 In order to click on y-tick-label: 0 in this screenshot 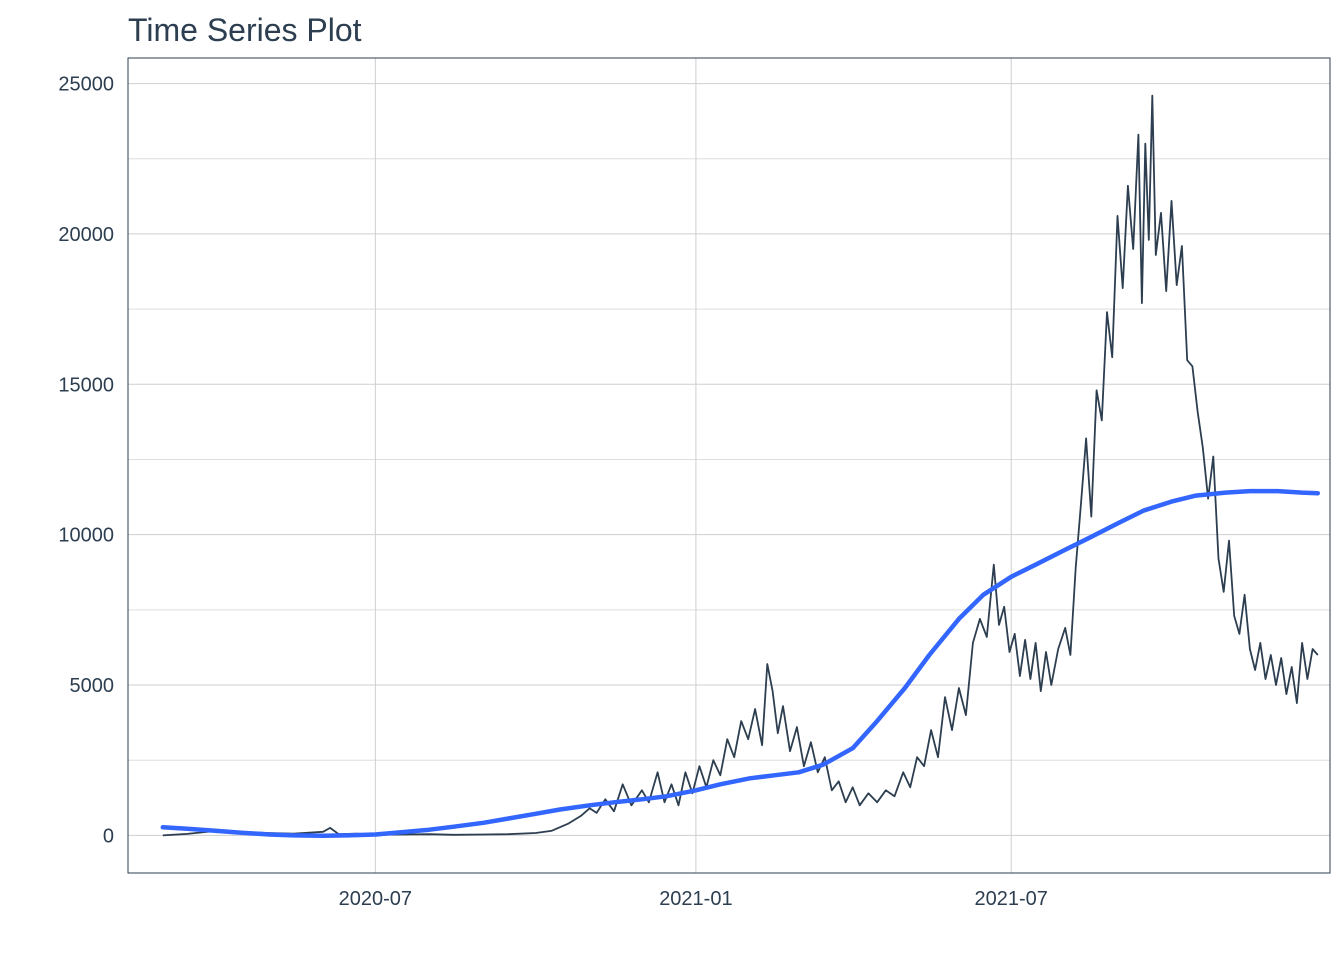, I will do `click(108, 836)`.